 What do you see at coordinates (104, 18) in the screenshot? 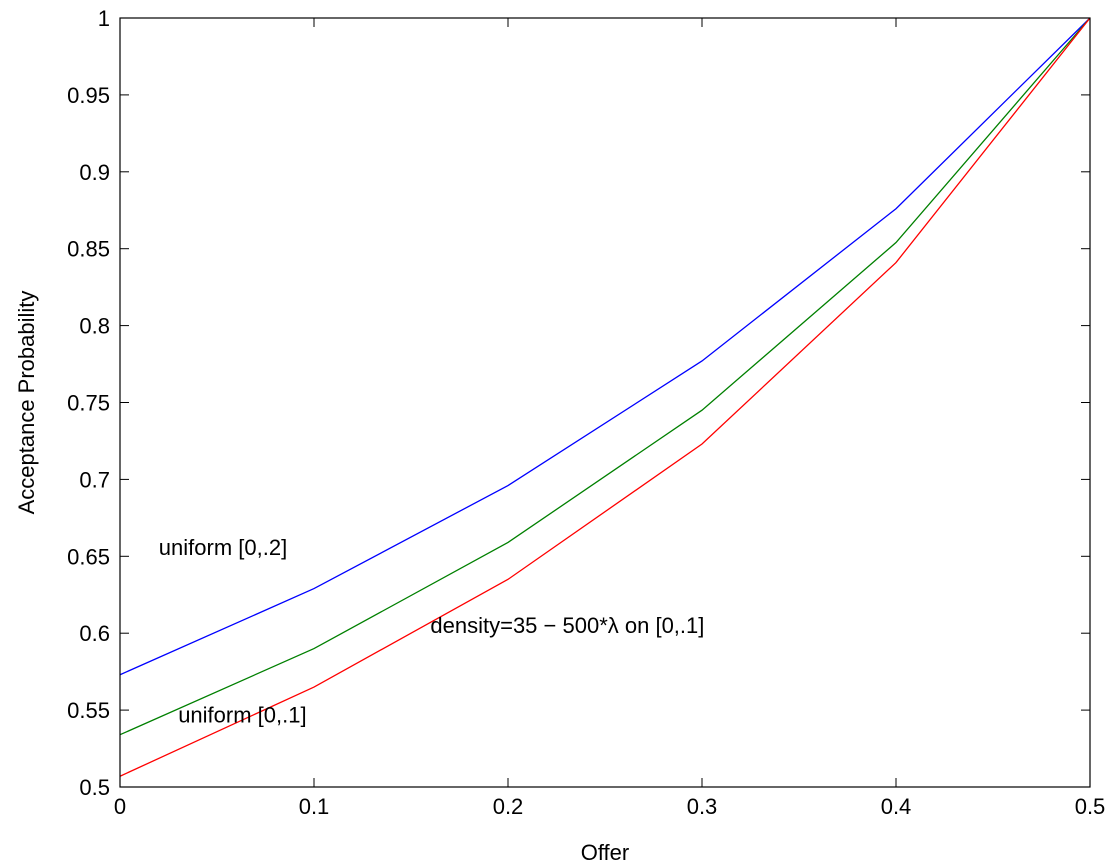
I see `y-tick-label: 1` at bounding box center [104, 18].